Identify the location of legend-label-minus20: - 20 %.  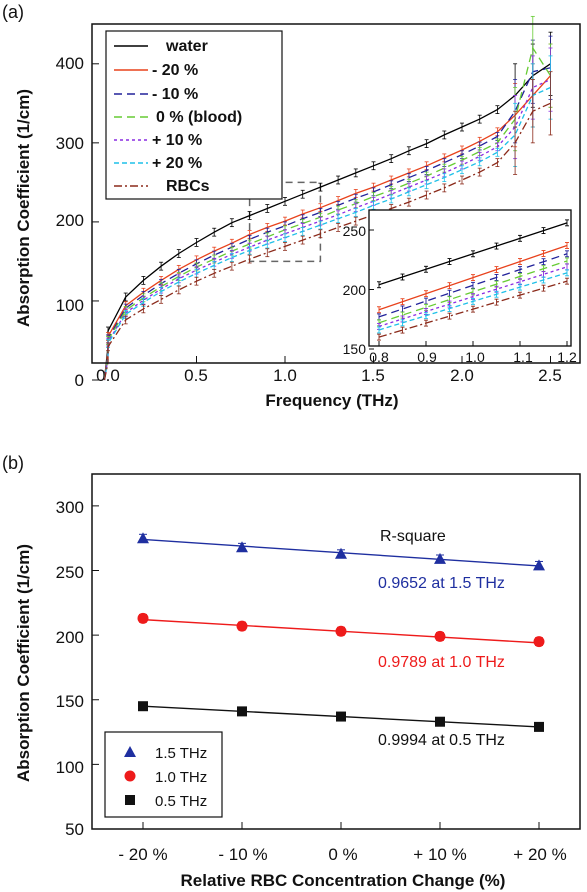
(175, 70).